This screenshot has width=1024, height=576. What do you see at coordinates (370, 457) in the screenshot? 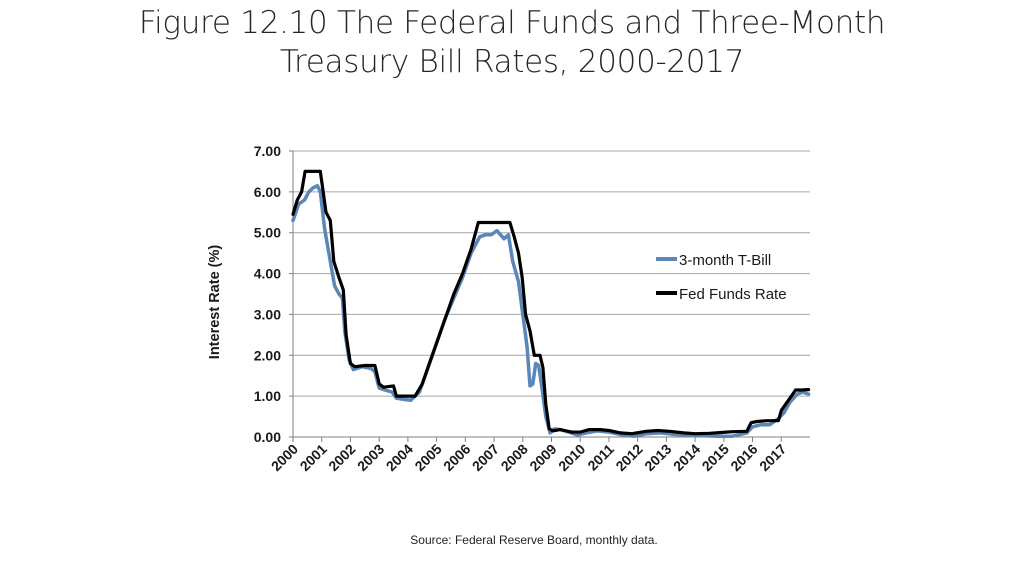
I see `x-tick-label: 2003` at bounding box center [370, 457].